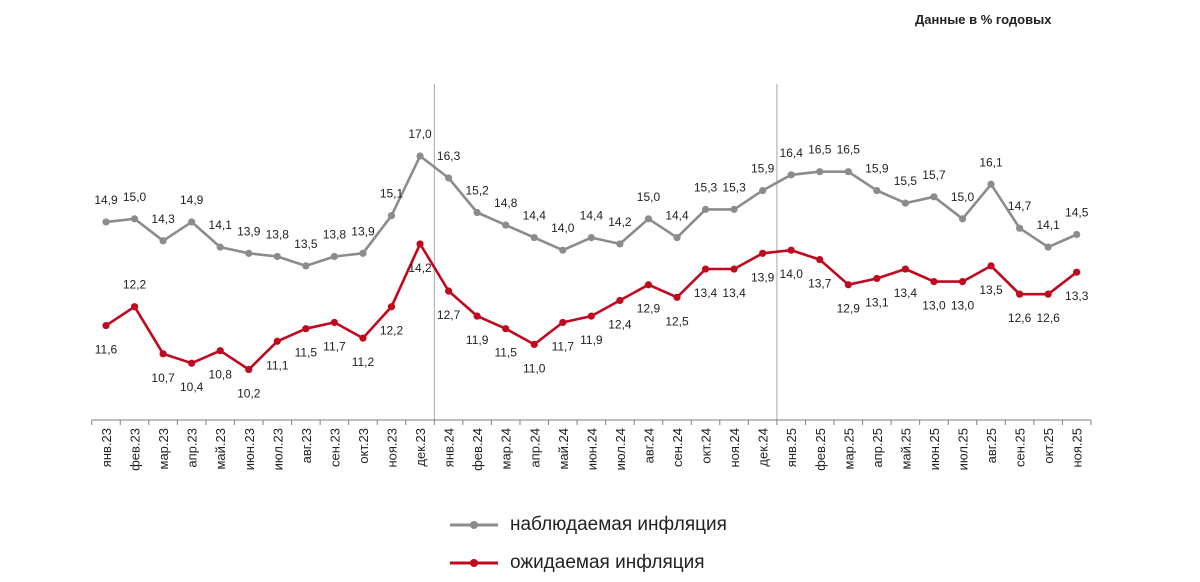  Describe the element at coordinates (163, 378) in the screenshot. I see `data-label: 10,7` at that location.